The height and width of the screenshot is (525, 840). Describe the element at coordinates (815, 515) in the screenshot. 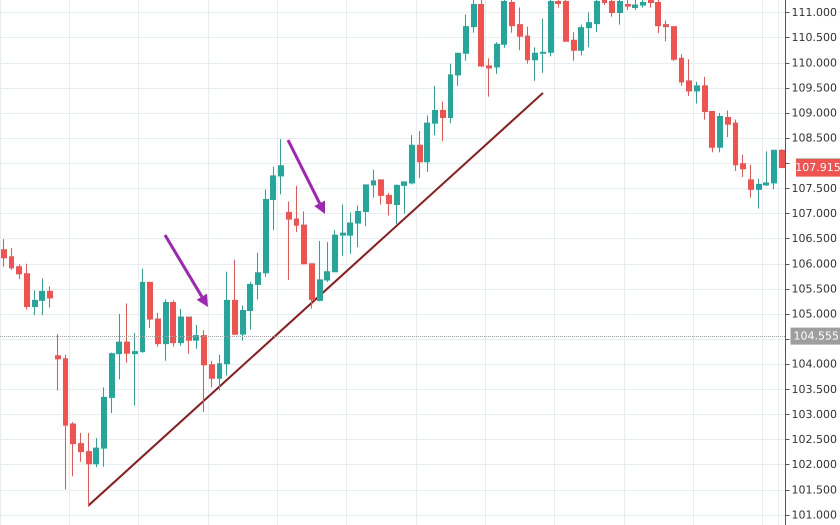

I see `y-tick-label: 101.000` at that location.